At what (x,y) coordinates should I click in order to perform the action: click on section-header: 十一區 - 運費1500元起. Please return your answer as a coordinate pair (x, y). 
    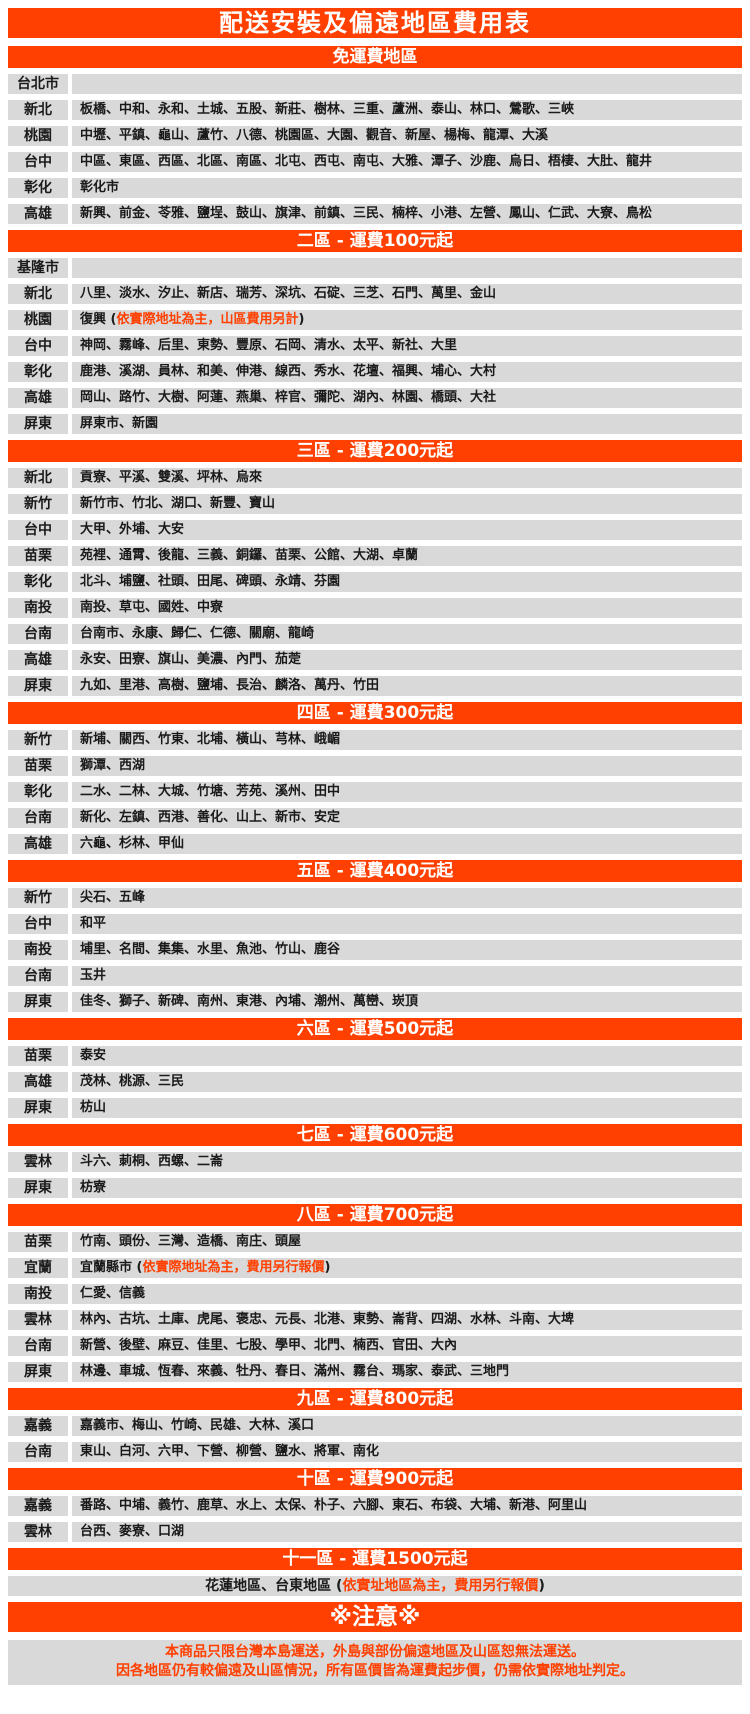
    Looking at the image, I should click on (375, 1559).